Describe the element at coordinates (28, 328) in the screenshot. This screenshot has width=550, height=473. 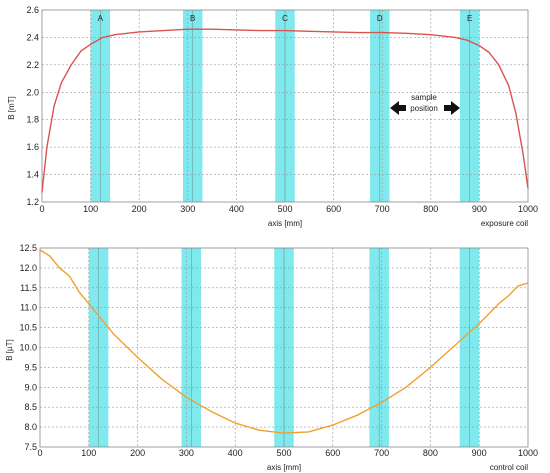
I see `y-tick-label: 10.5` at that location.